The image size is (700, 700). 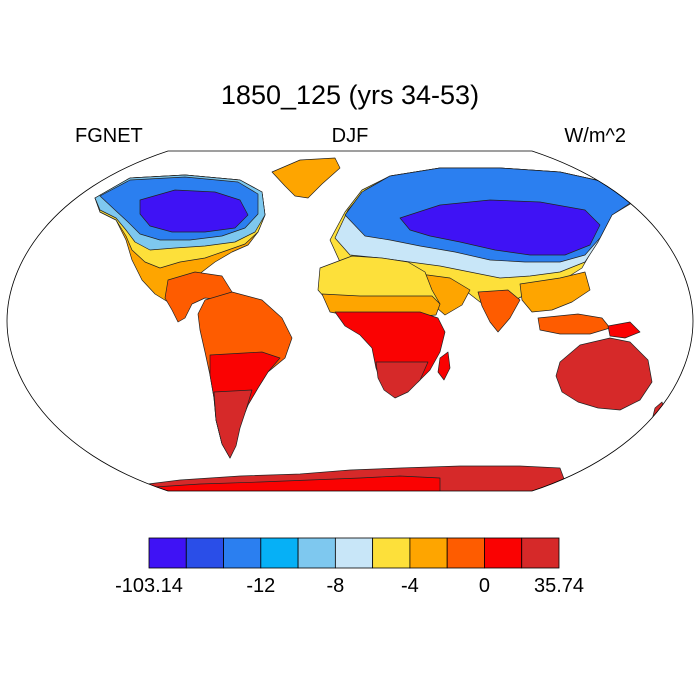 I want to click on africa-south, so click(x=402, y=380).